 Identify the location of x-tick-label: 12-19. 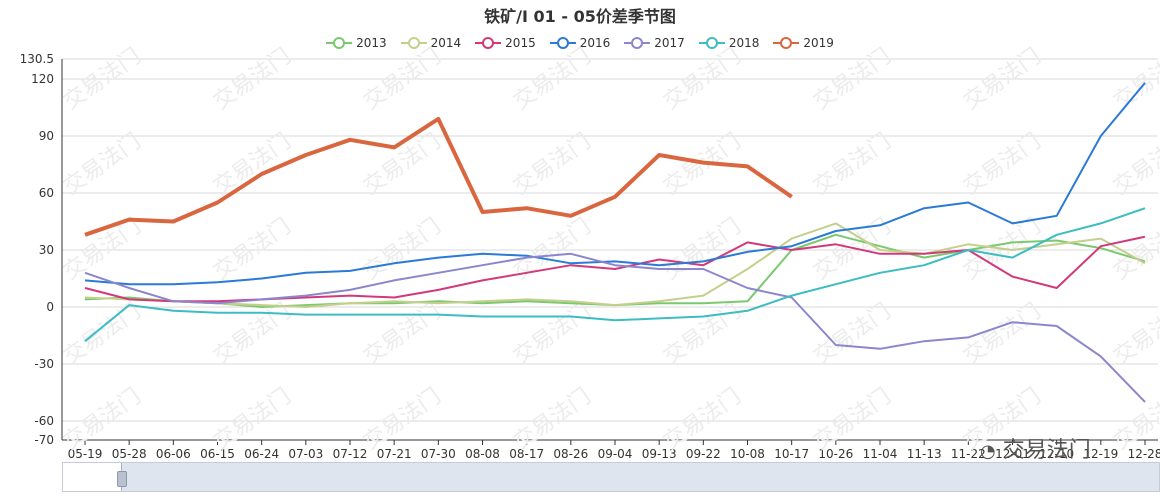
(1100, 454).